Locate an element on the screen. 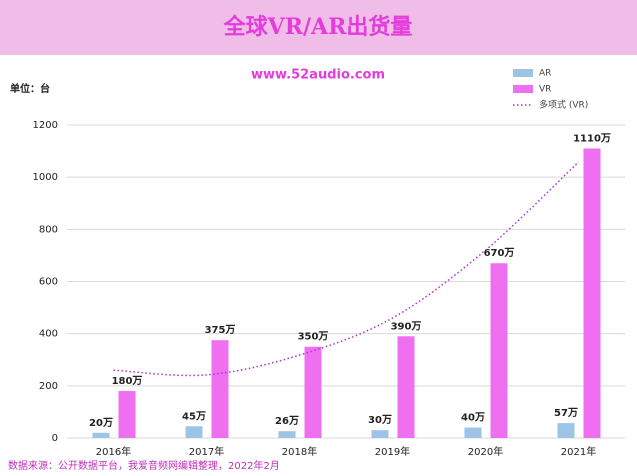 The image size is (637, 476). source-note: 数据来源：公开数据平台，我爱音频网编辑整理，2022年2月 is located at coordinates (144, 465).